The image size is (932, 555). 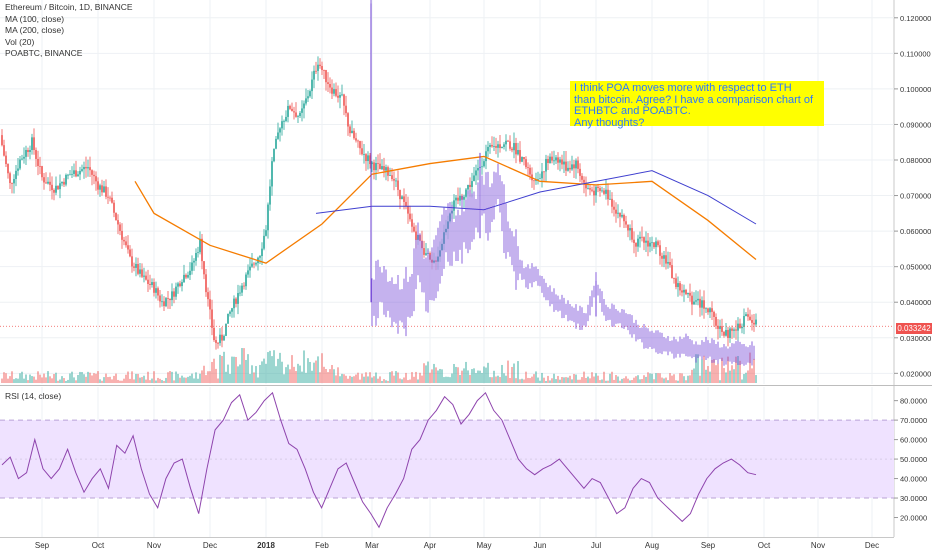 What do you see at coordinates (913, 420) in the screenshot?
I see `rsi-tick-label: 70.0000` at bounding box center [913, 420].